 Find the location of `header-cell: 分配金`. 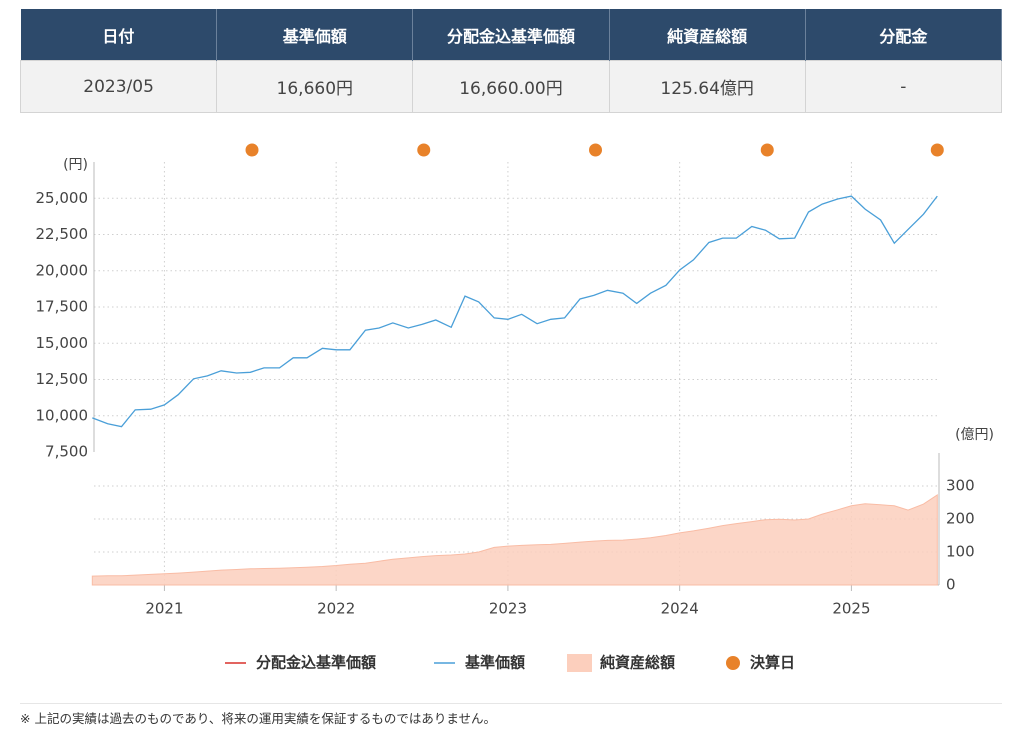

header-cell: 分配金 is located at coordinates (904, 35).